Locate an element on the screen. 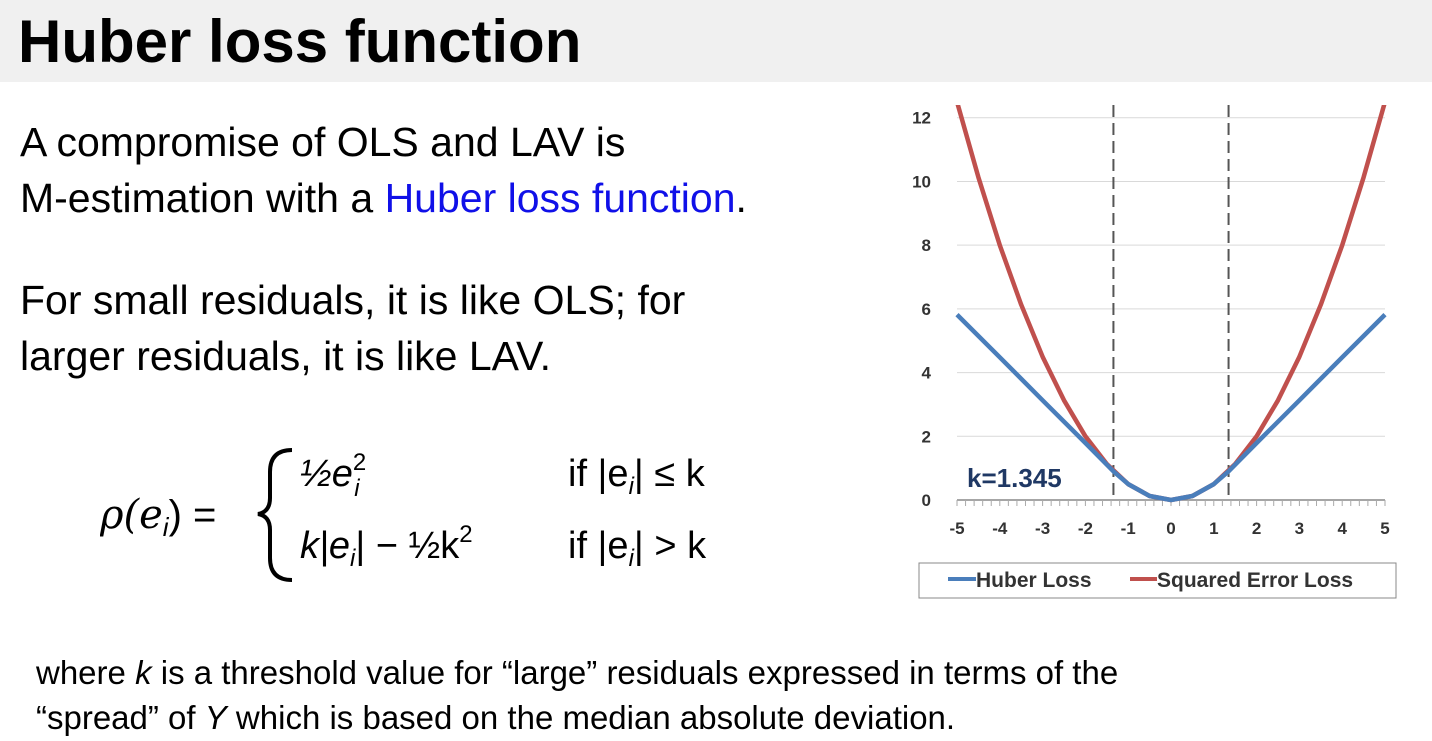  x-tick-label: 4 is located at coordinates (1342, 528).